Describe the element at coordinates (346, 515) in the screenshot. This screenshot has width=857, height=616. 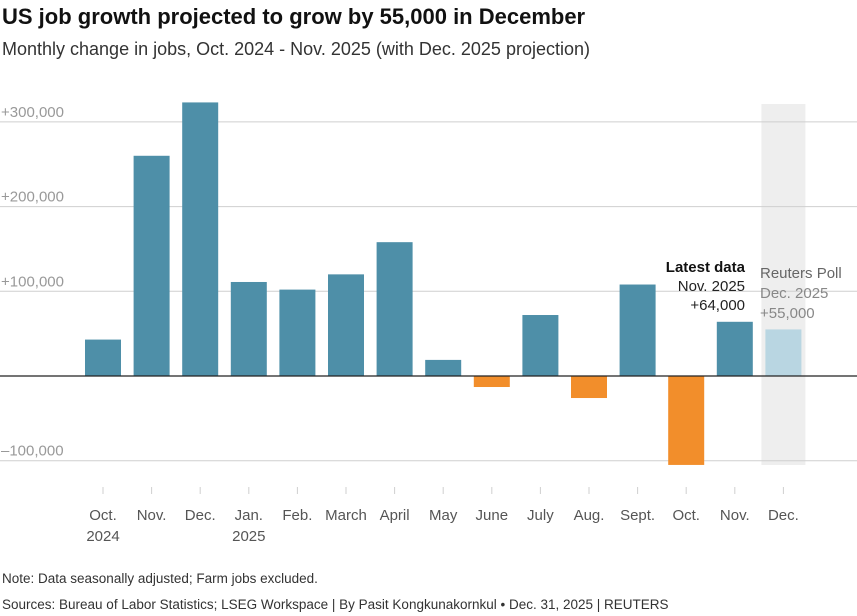
I see `x-tick-label: March` at that location.